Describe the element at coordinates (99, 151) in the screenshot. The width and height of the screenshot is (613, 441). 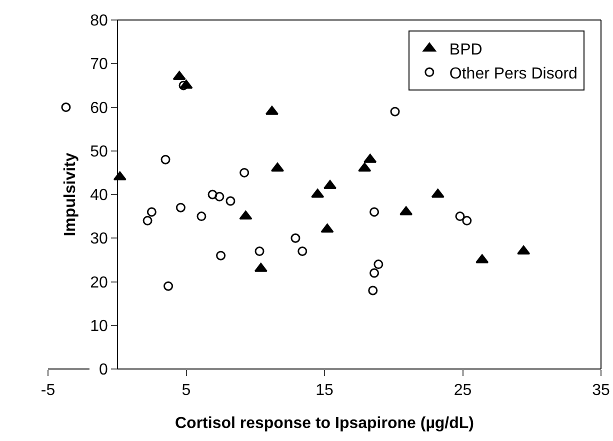
I see `y-tick-label: 50` at that location.